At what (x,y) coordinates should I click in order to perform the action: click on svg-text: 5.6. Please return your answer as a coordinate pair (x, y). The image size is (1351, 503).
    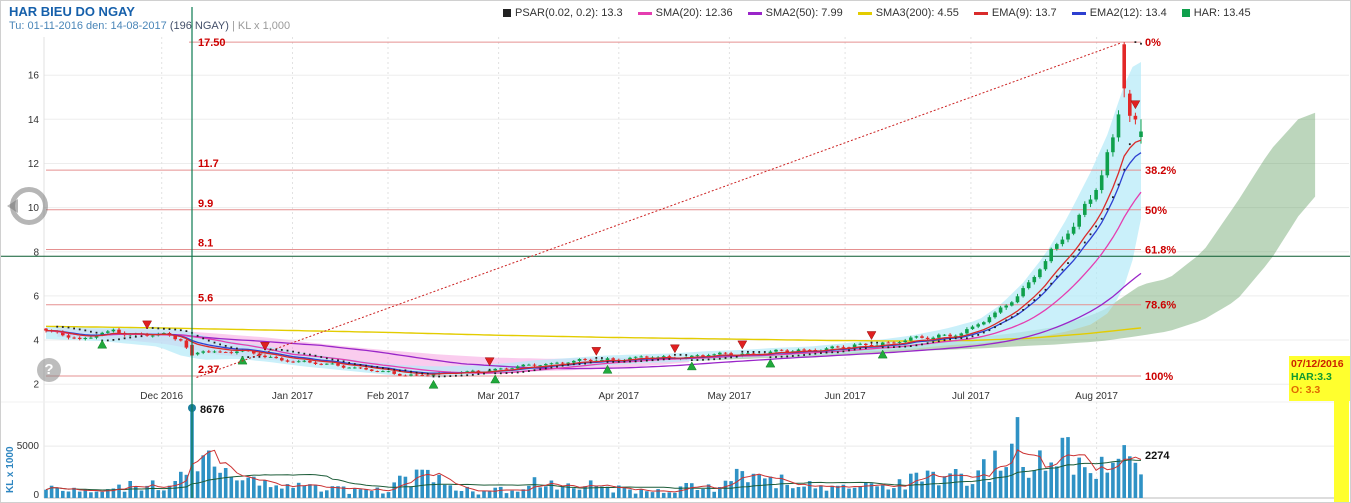
    Looking at the image, I should click on (205, 299).